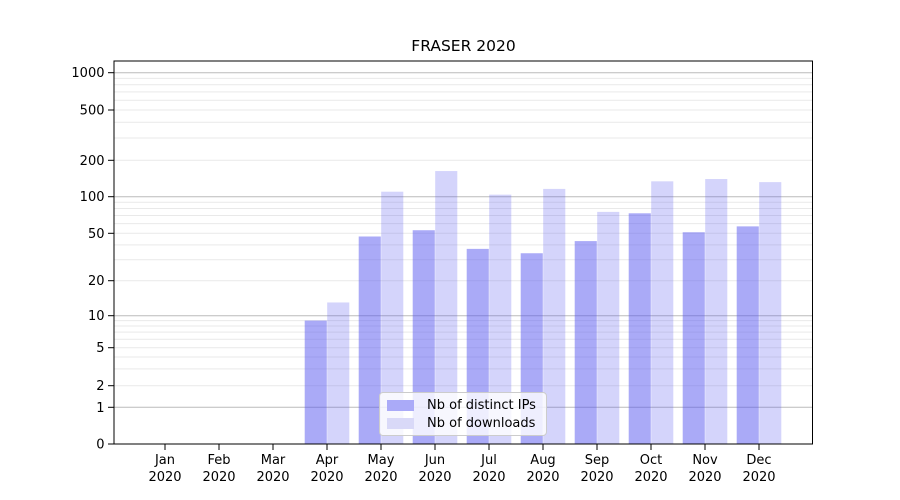  I want to click on y-tick-label: 50, so click(96, 234).